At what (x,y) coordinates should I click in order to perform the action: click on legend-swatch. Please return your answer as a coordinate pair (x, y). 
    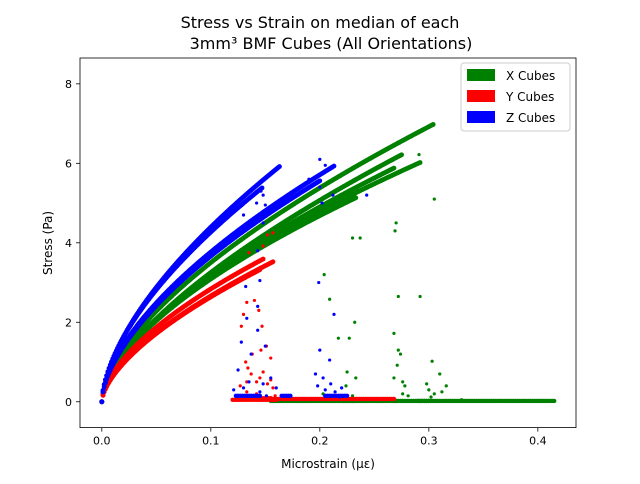
    Looking at the image, I should click on (481, 117).